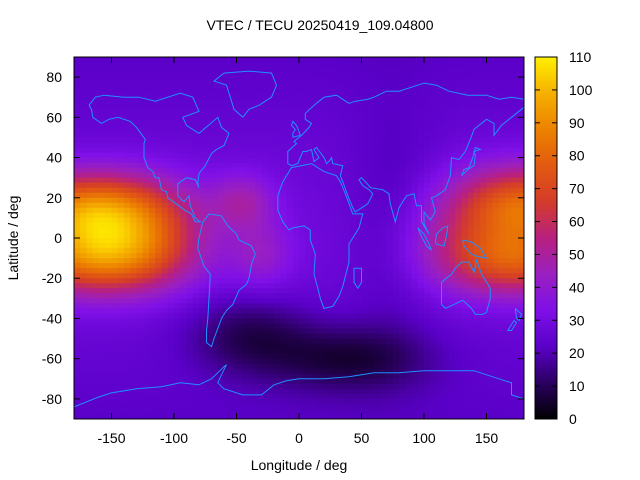 Image resolution: width=640 pixels, height=480 pixels. What do you see at coordinates (299, 386) in the screenshot?
I see `coastline-antarctica` at bounding box center [299, 386].